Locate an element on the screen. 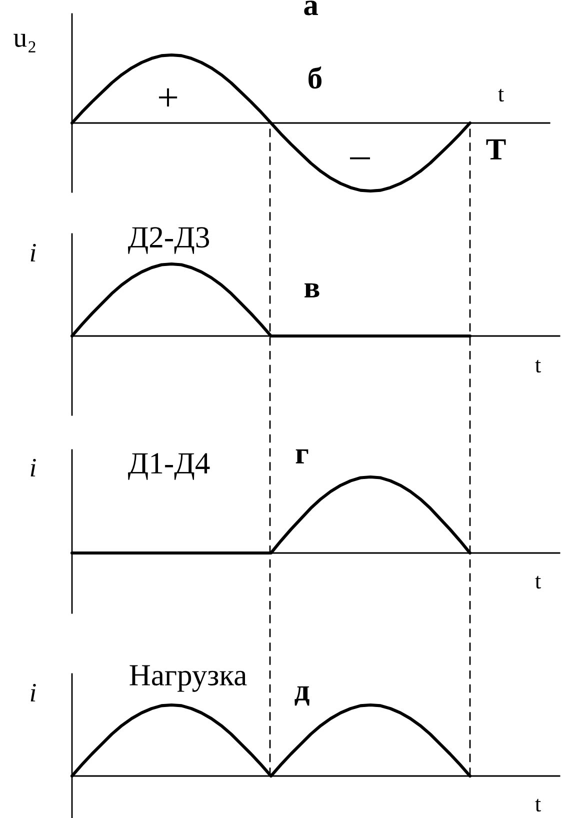  annotation: б is located at coordinates (315, 77).